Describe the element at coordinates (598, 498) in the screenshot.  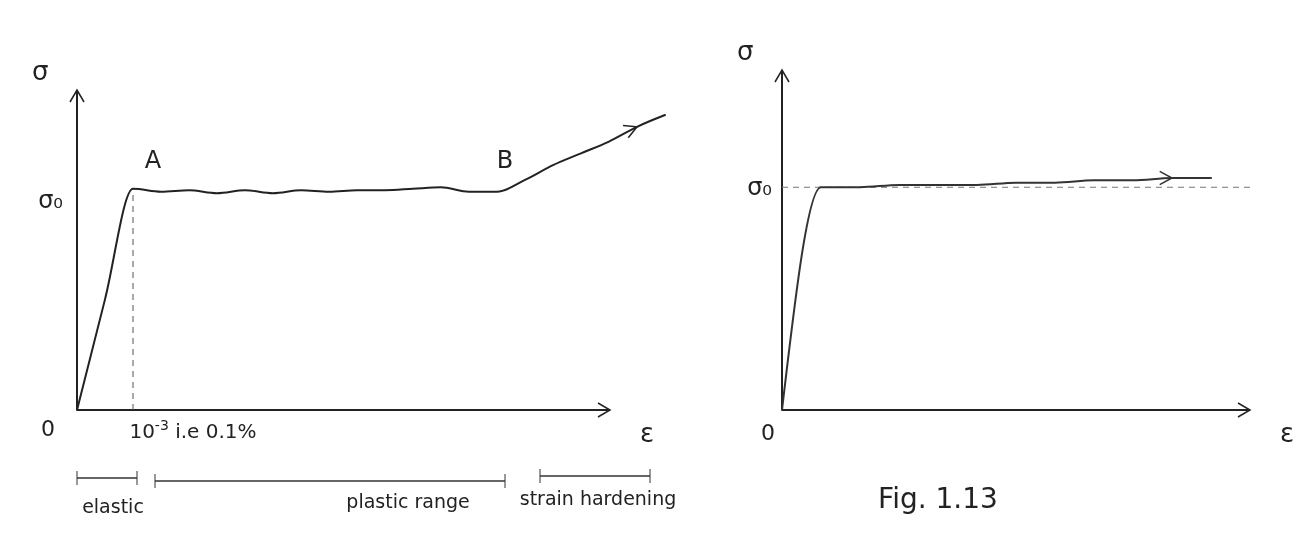
I see `text: strain hardening` at that location.